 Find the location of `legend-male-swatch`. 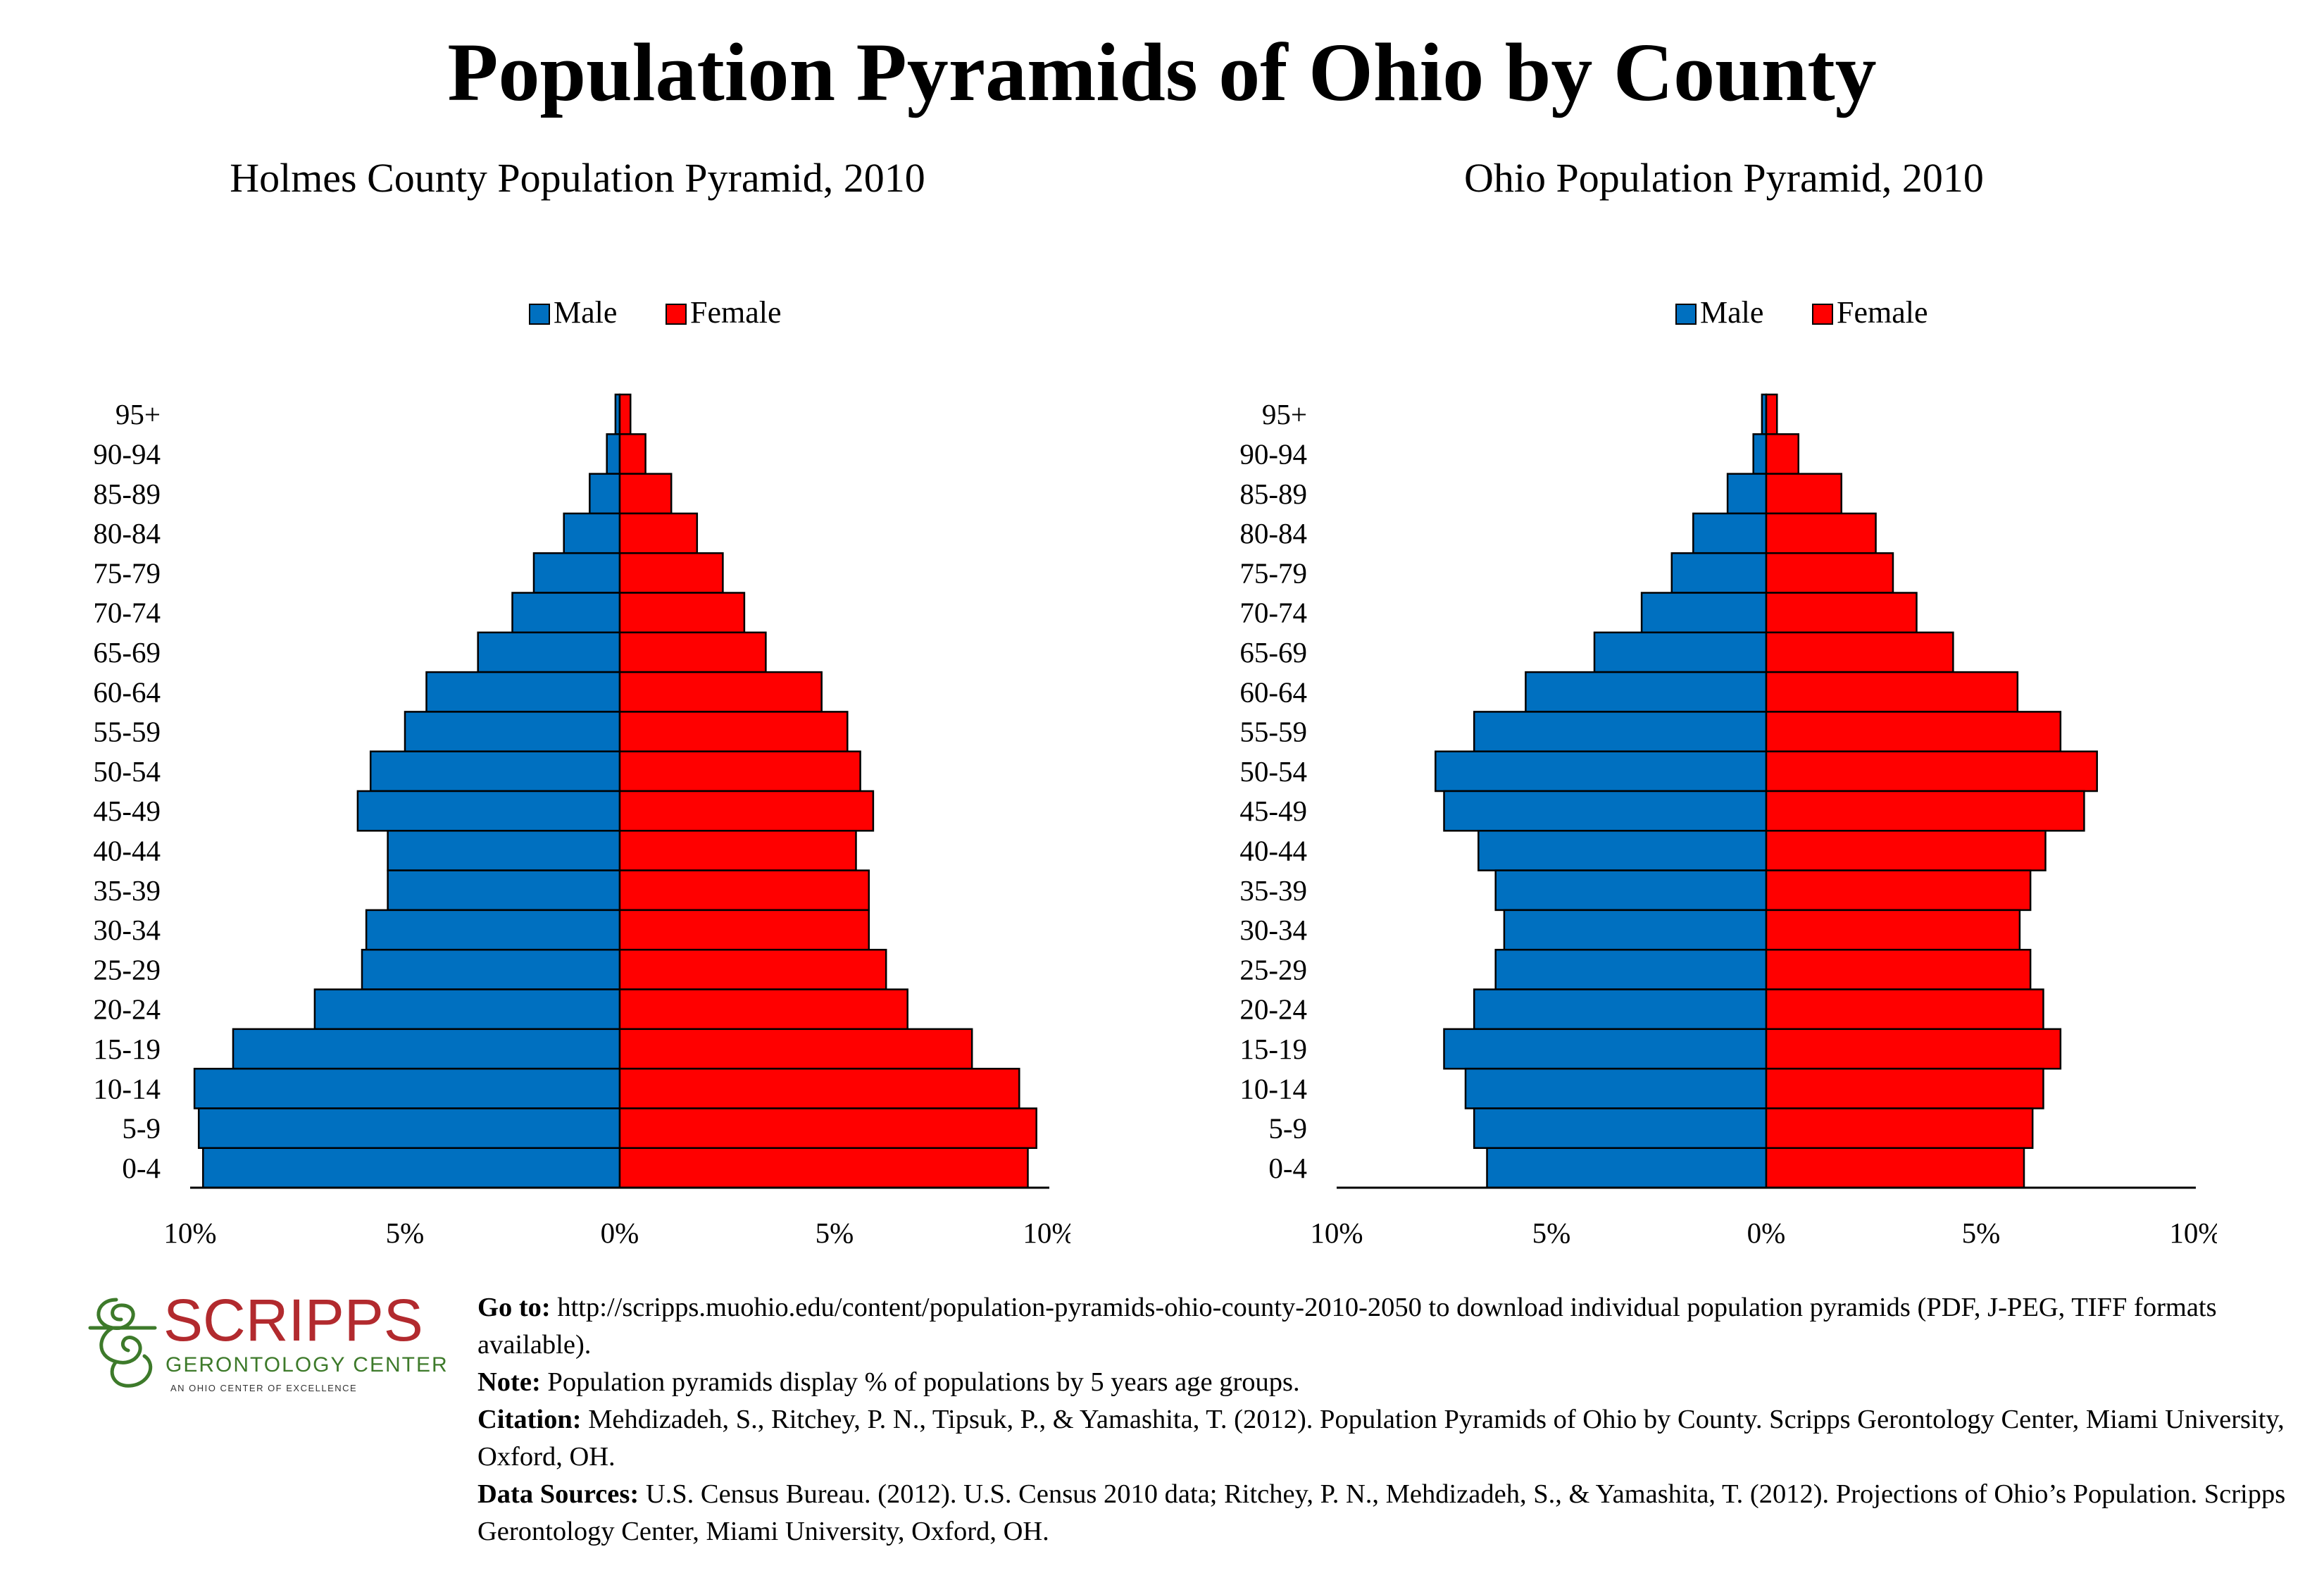

legend-male-swatch is located at coordinates (1686, 314).